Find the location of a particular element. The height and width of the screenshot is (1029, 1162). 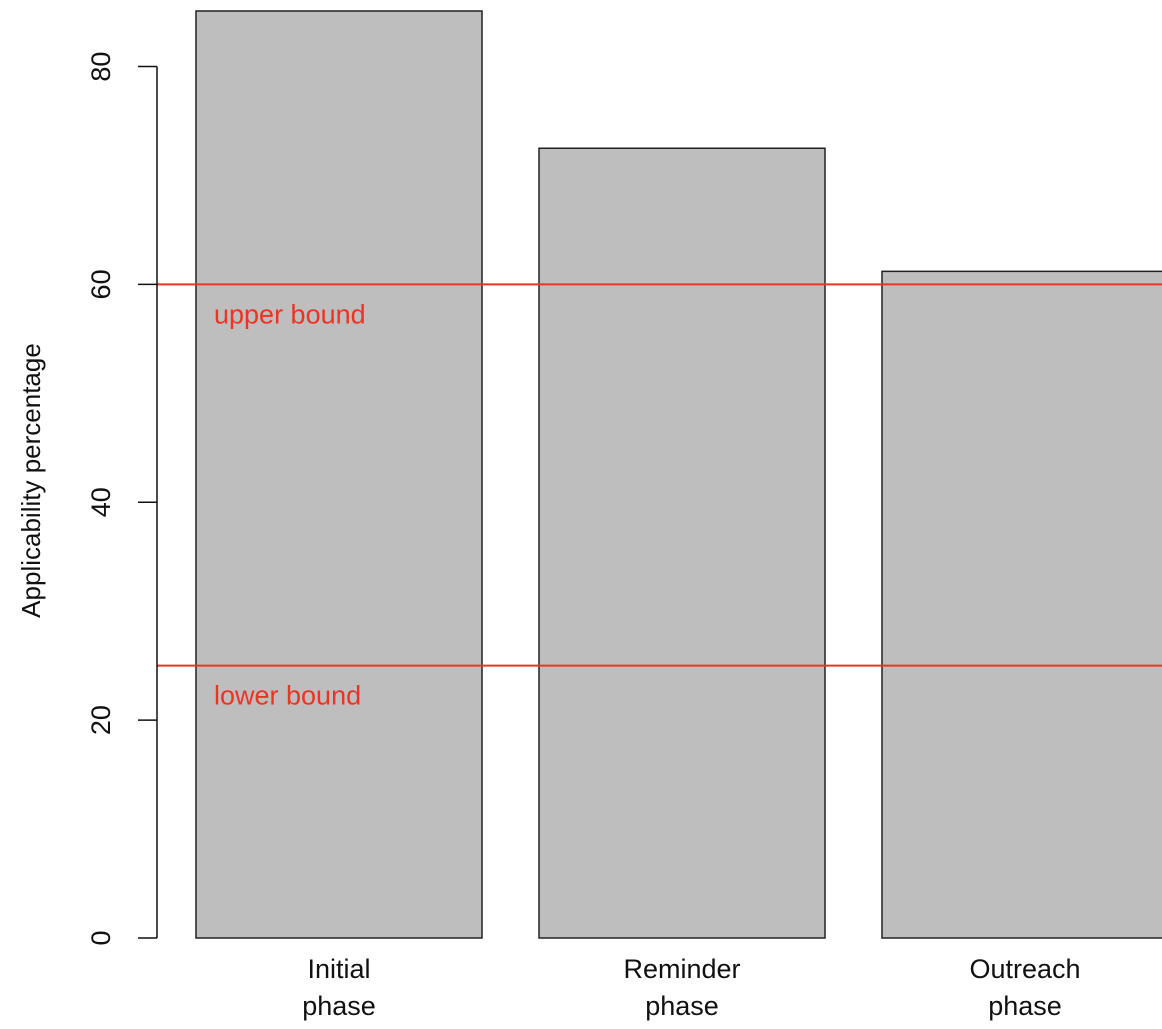

y-tick-label-3: 60 is located at coordinates (101, 284).